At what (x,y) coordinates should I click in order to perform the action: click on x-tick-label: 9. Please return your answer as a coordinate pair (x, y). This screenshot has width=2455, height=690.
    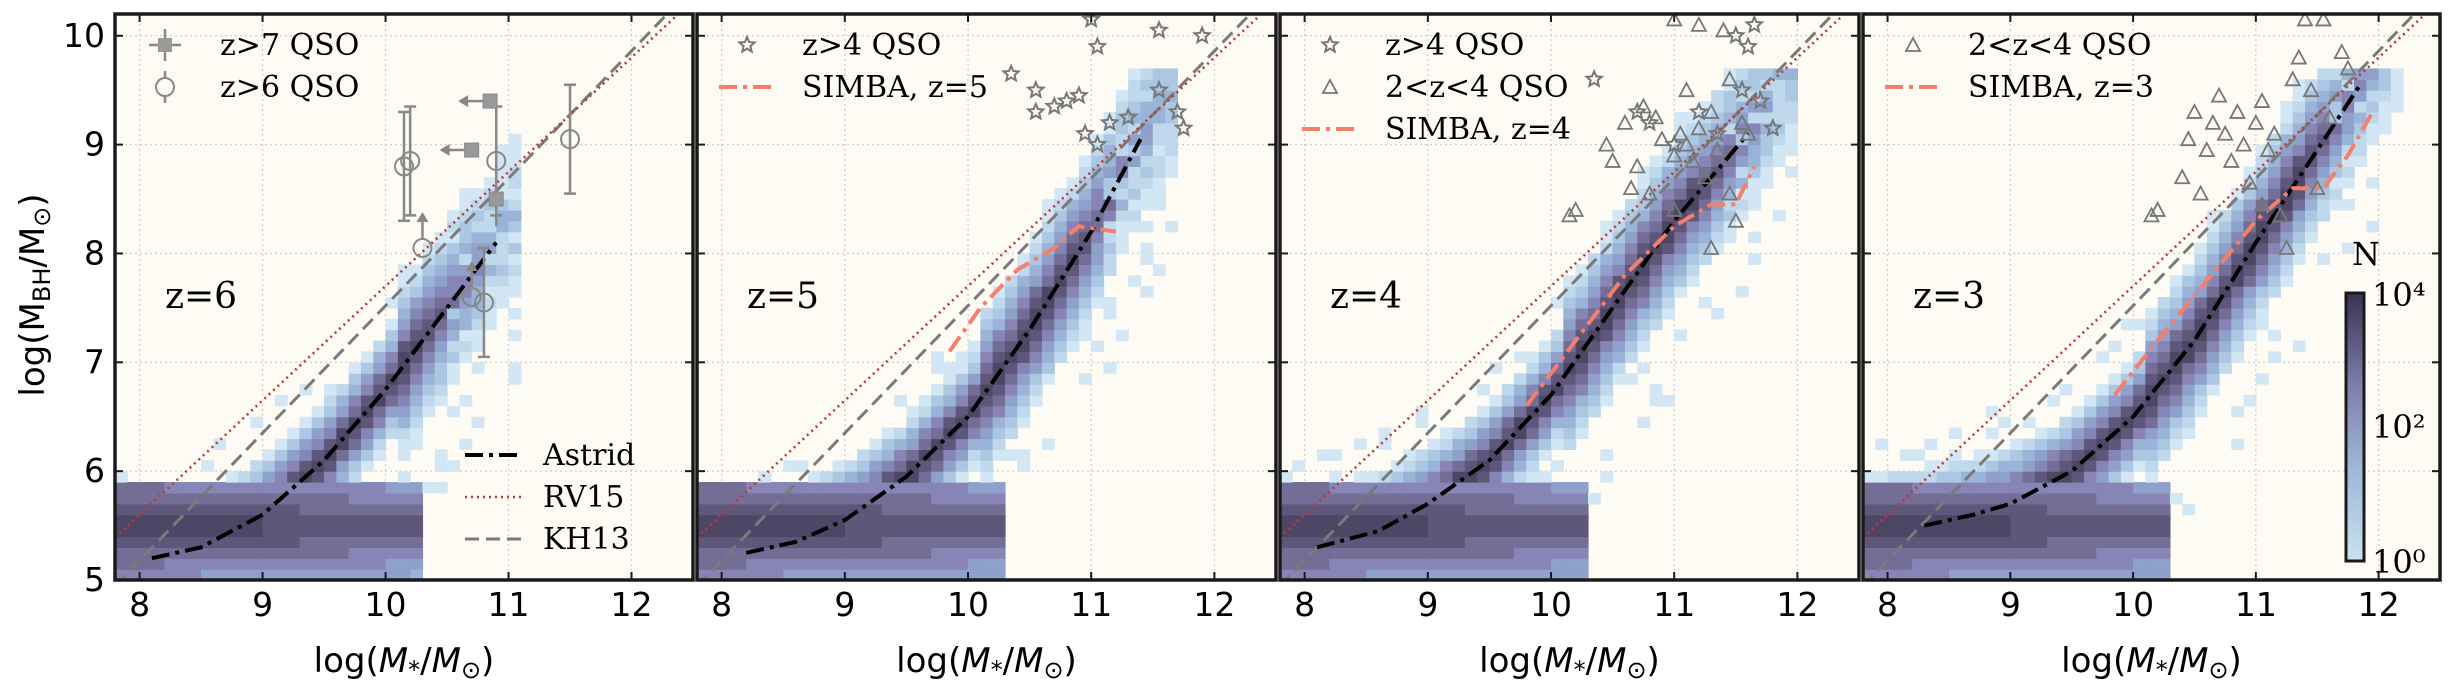
    Looking at the image, I should click on (844, 604).